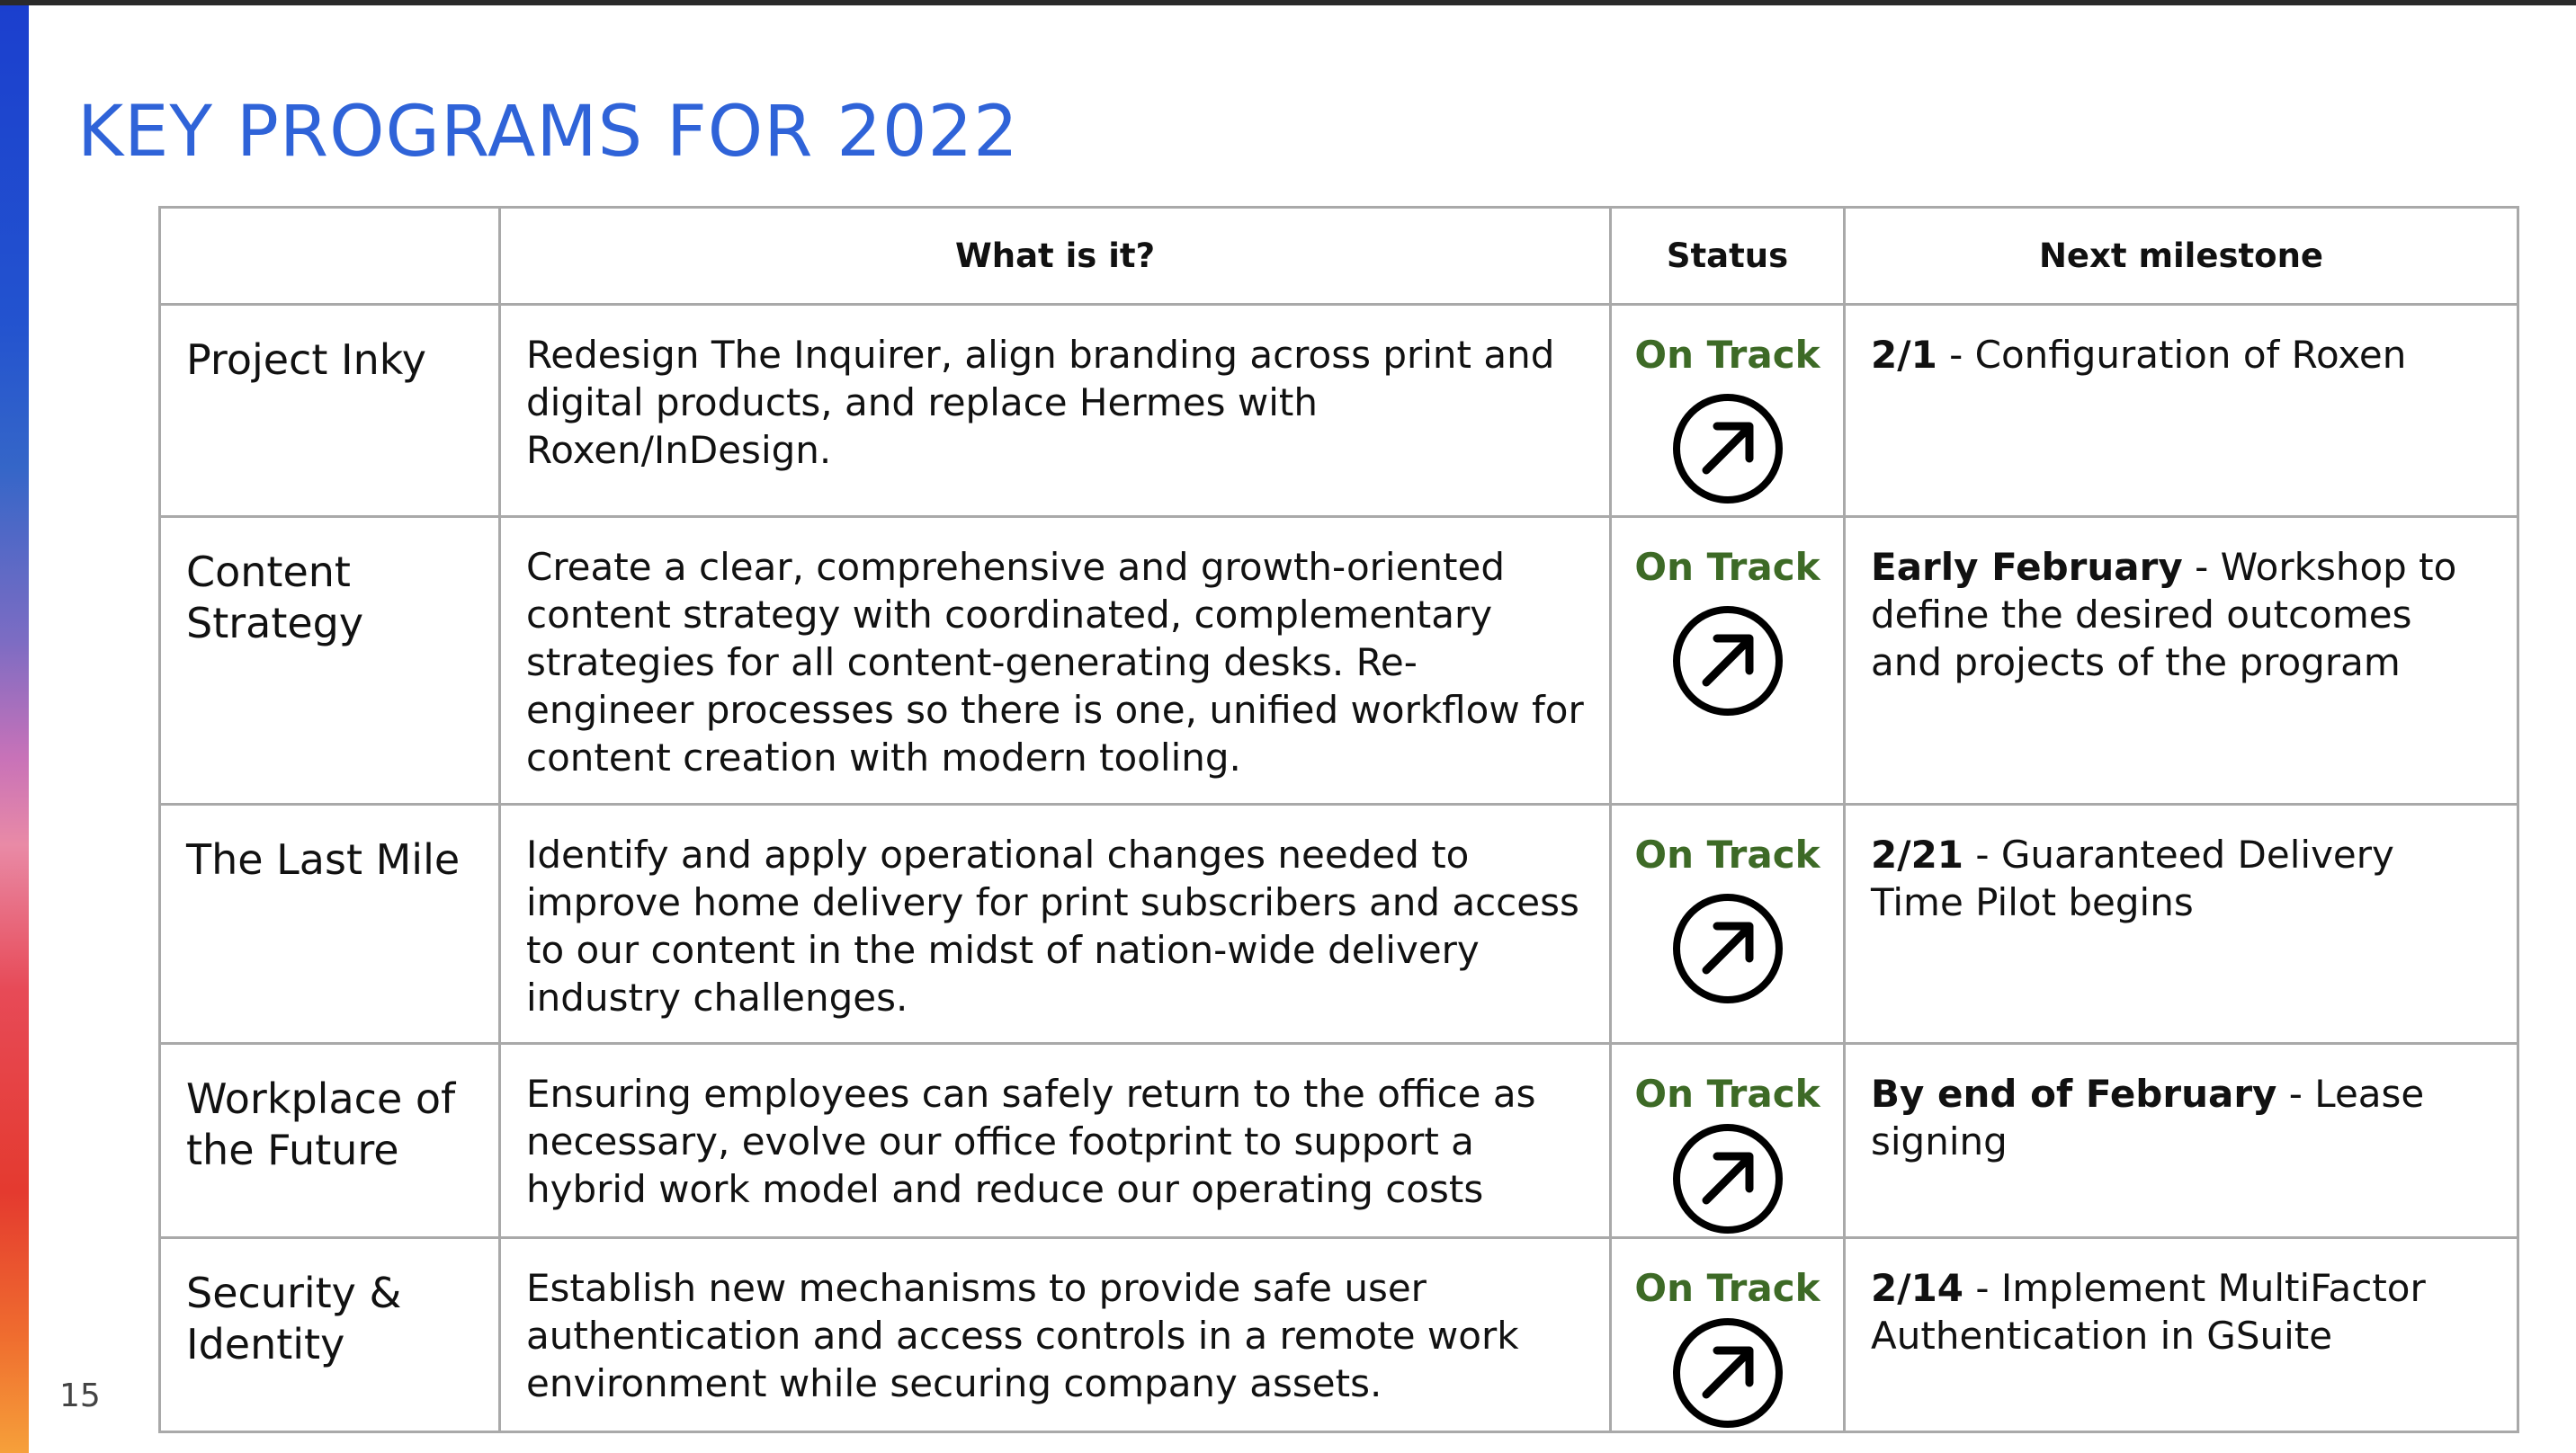 This screenshot has height=1453, width=2576. What do you see at coordinates (329, 1334) in the screenshot?
I see `program-name: Security & Identity` at bounding box center [329, 1334].